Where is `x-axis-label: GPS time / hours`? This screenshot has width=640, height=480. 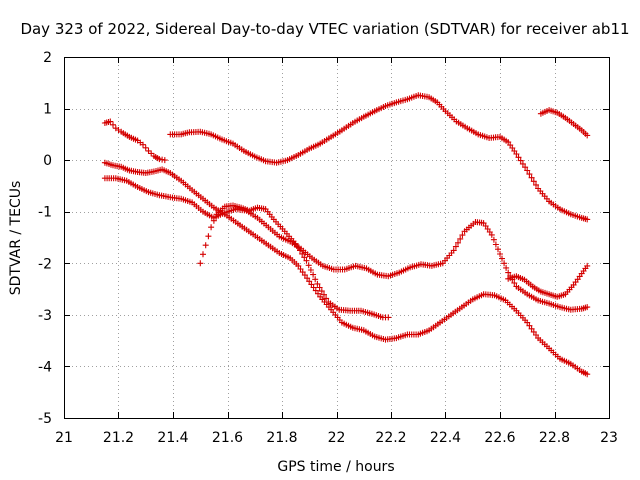
x-axis-label: GPS time / hours is located at coordinates (335, 467).